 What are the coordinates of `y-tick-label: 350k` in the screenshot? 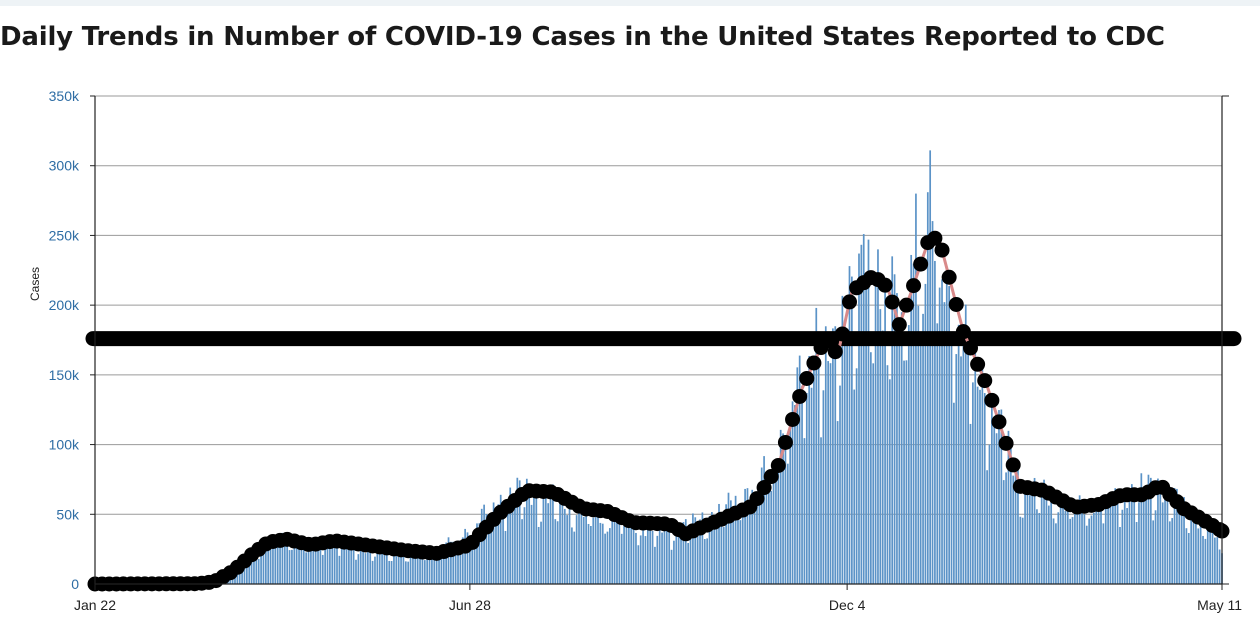 It's located at (64, 96).